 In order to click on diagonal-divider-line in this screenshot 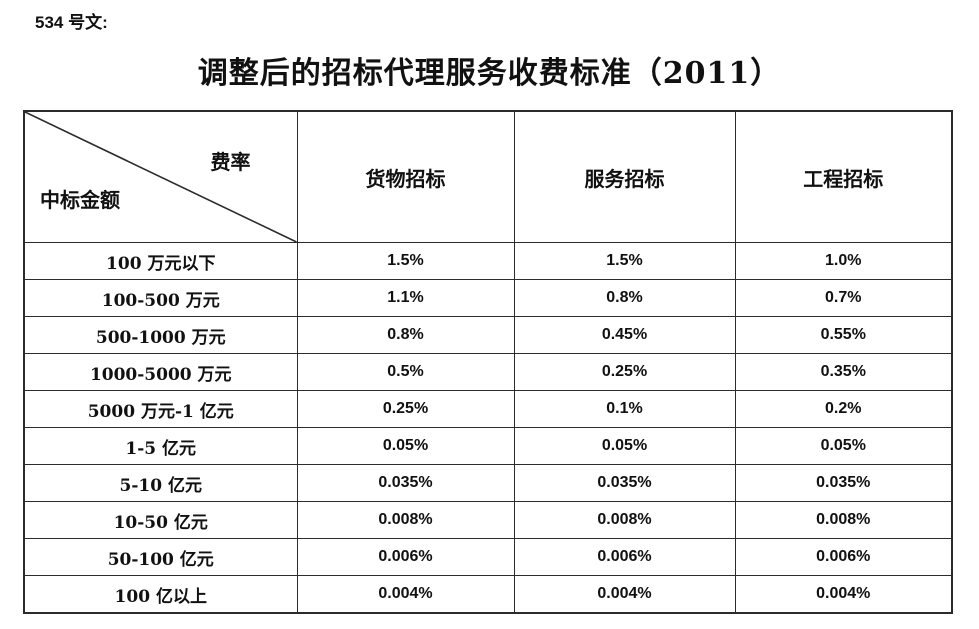, I will do `click(160, 177)`.